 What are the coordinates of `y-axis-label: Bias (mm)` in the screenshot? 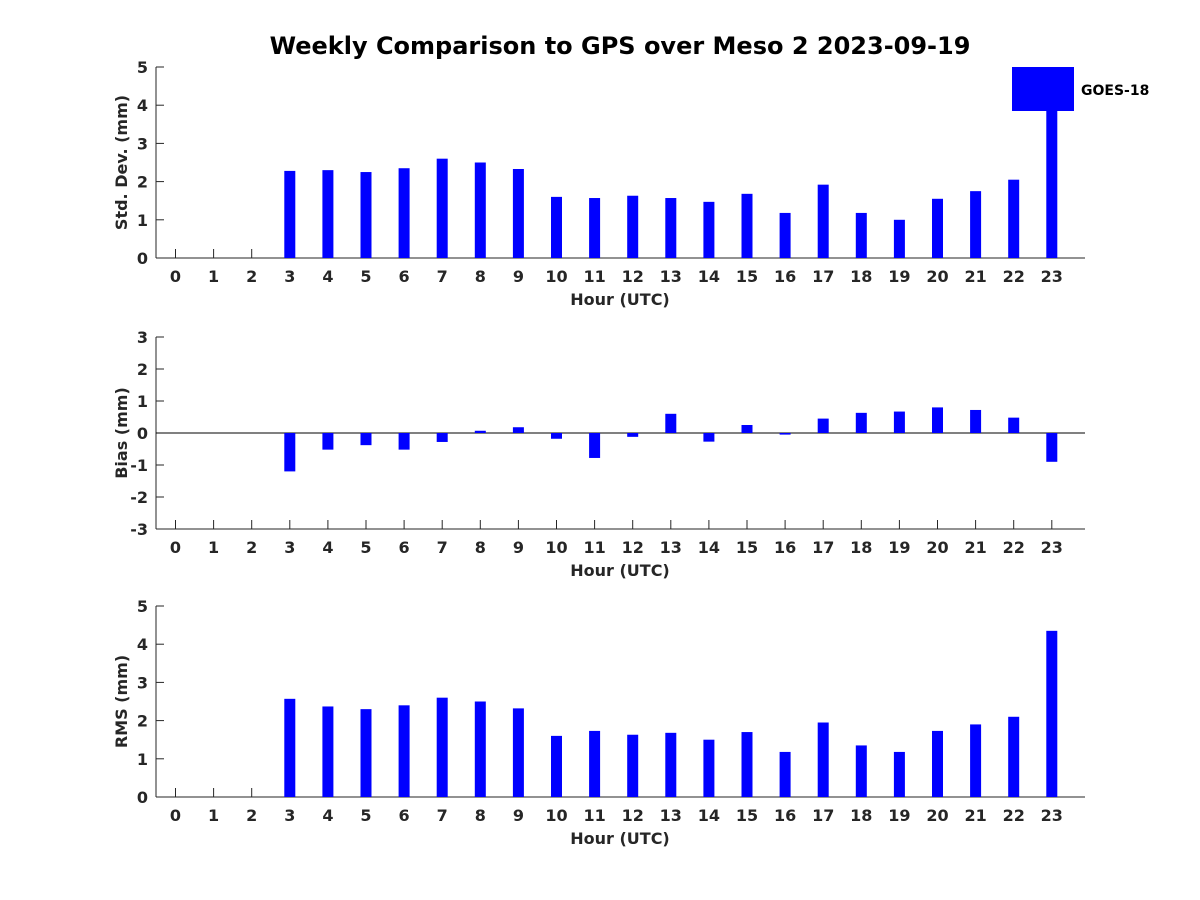 It's located at (121, 433).